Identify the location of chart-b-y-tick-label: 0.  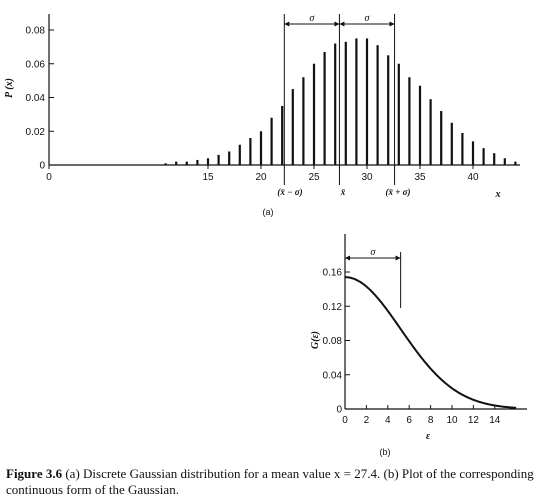
(339, 410).